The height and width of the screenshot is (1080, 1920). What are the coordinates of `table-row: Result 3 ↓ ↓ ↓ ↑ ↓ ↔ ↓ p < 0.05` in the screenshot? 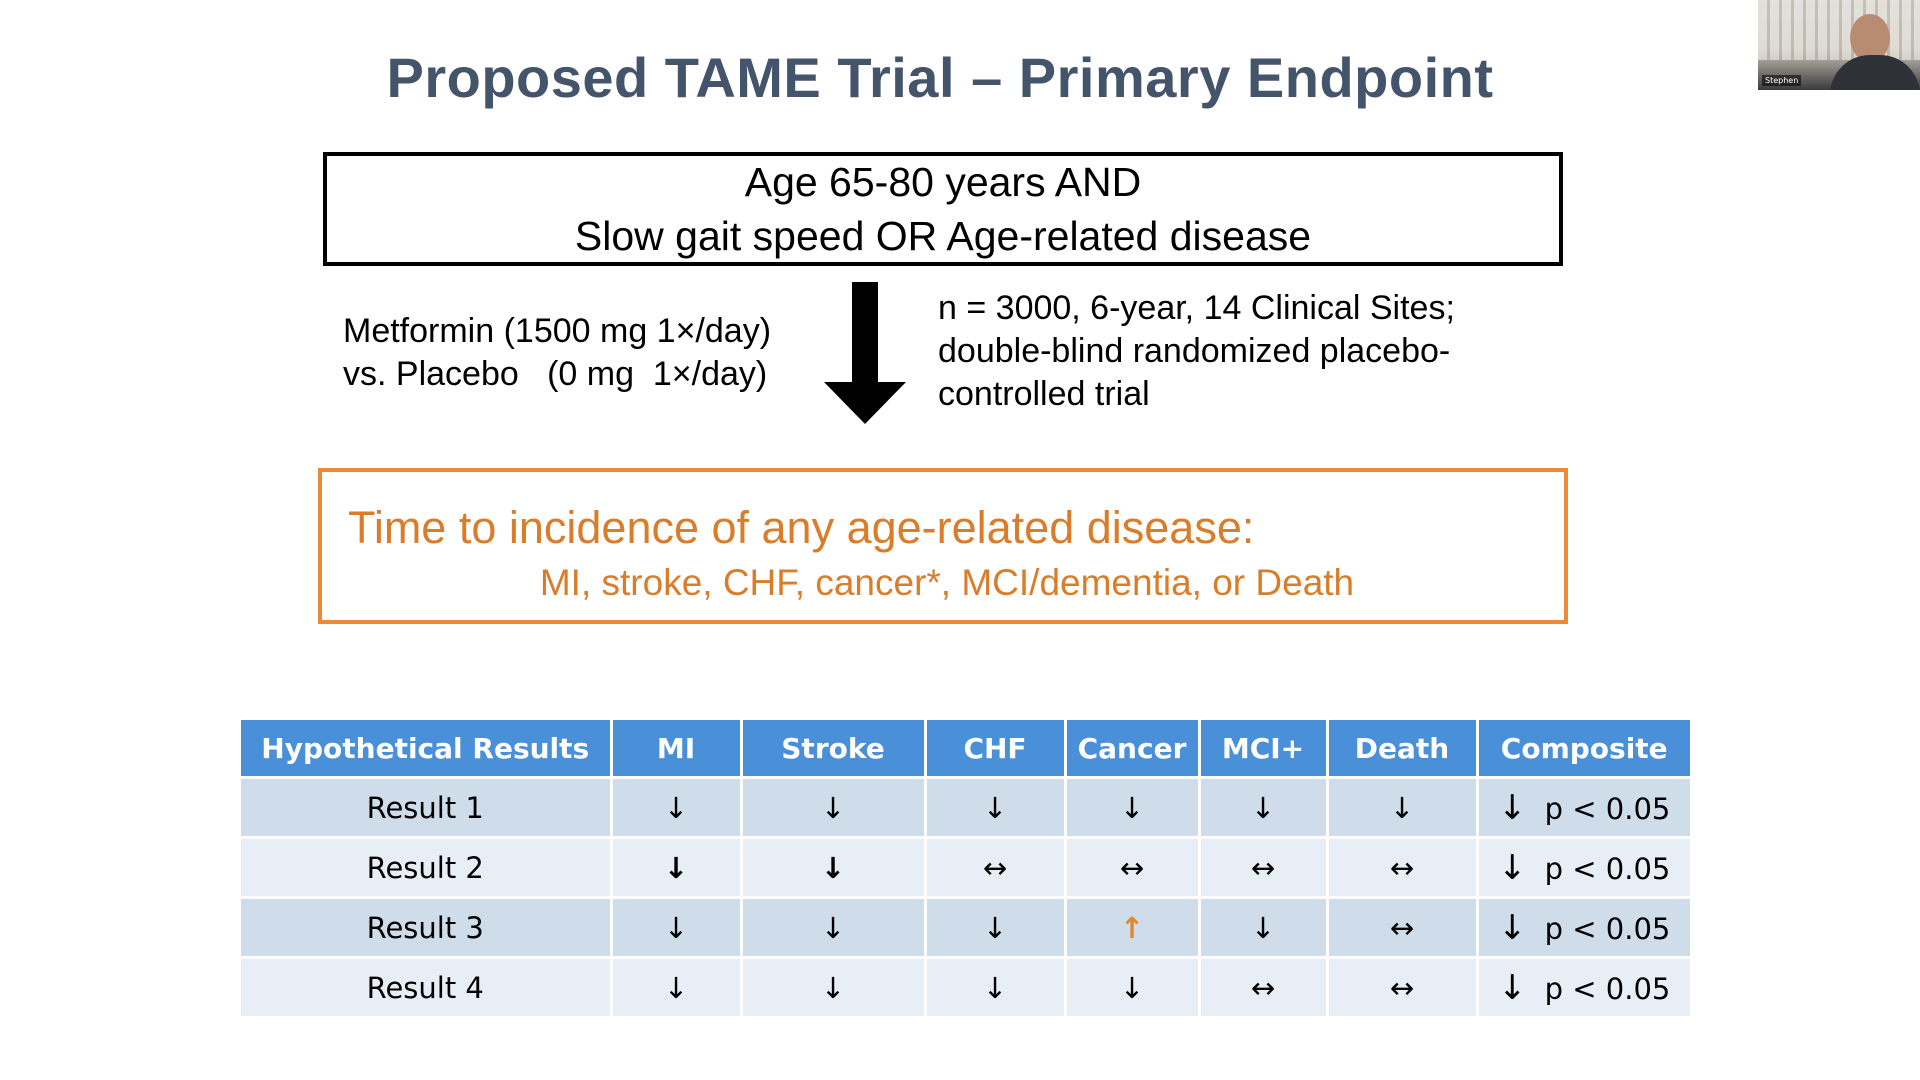 It's located at (965, 927).